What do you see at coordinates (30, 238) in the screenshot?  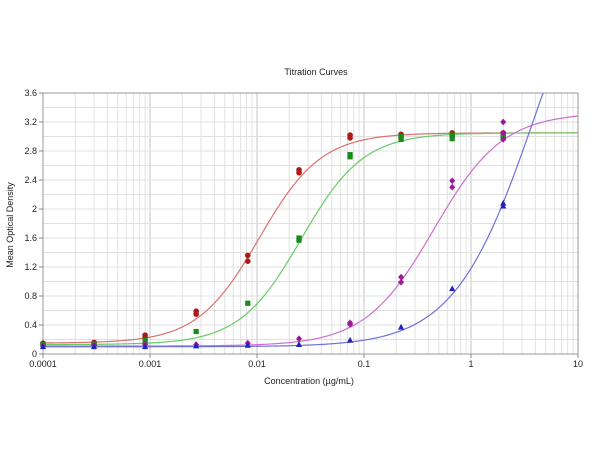 I see `y-tick-label: 1.6` at bounding box center [30, 238].